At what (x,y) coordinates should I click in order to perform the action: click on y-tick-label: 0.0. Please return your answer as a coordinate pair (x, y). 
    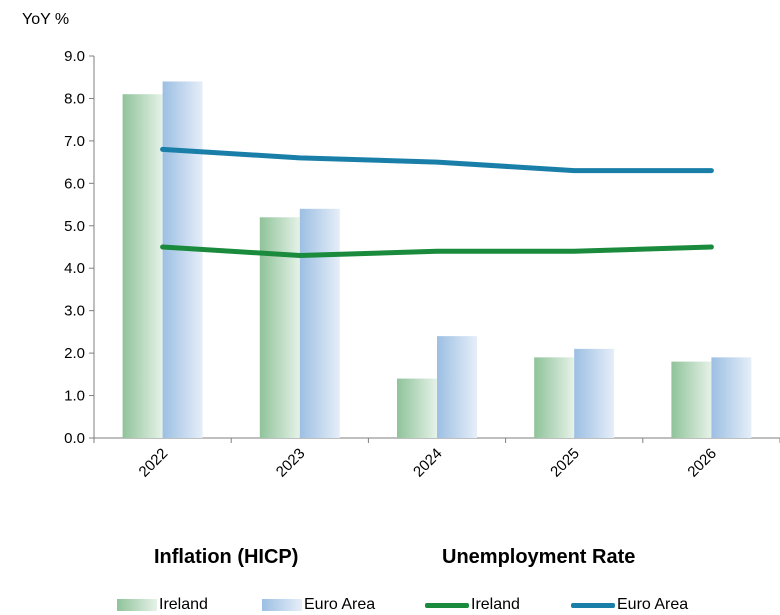
    Looking at the image, I should click on (74, 438).